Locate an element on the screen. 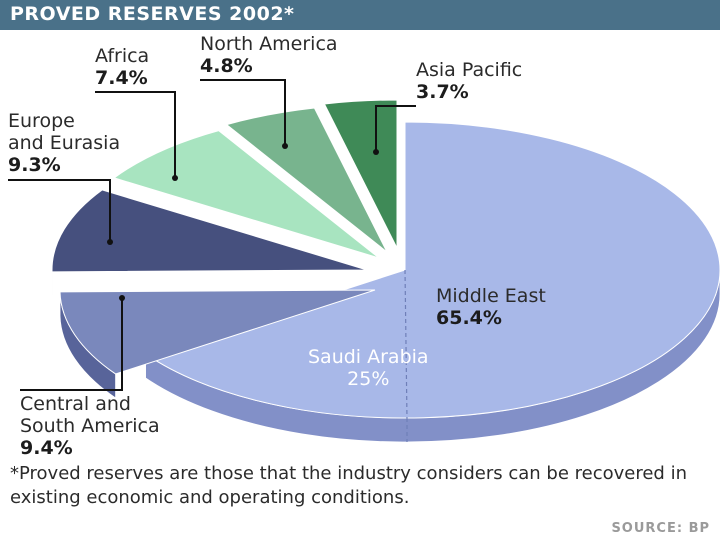  leader-asia-pacific-dot is located at coordinates (376, 152).